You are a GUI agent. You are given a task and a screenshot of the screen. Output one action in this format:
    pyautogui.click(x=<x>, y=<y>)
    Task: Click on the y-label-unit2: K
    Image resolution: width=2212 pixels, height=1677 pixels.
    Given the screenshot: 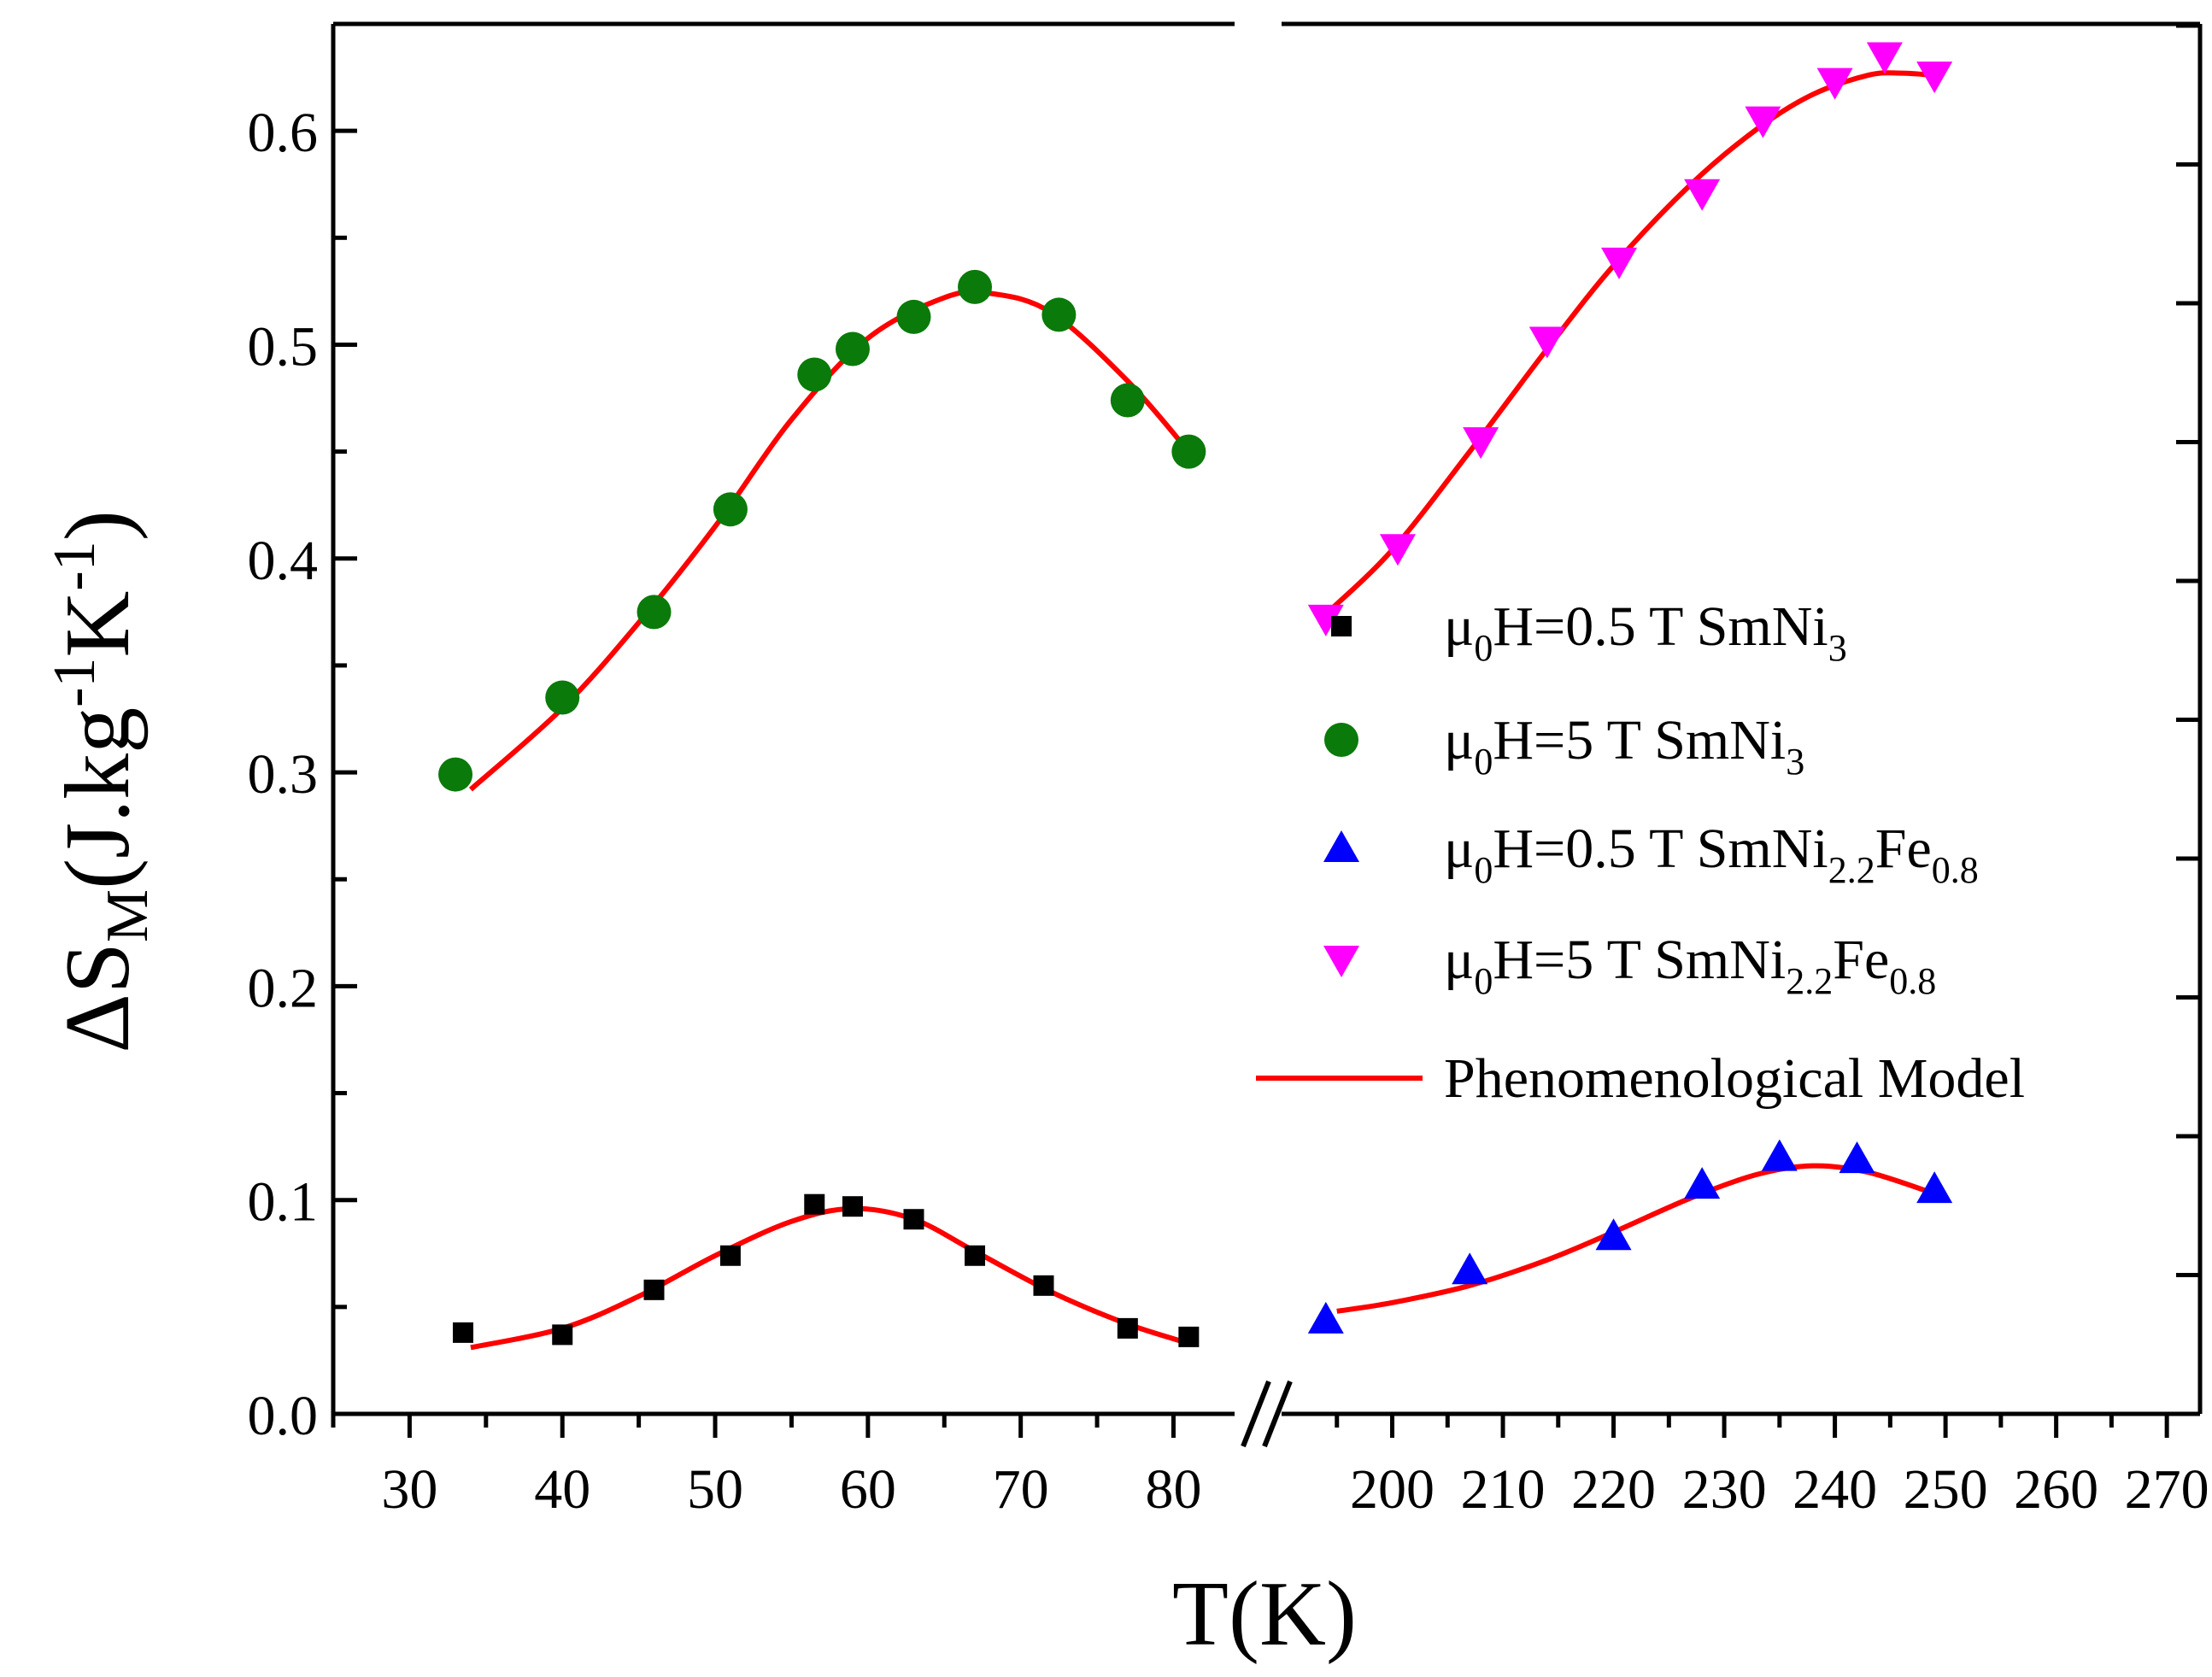 What is the action you would take?
    pyautogui.click(x=98, y=624)
    